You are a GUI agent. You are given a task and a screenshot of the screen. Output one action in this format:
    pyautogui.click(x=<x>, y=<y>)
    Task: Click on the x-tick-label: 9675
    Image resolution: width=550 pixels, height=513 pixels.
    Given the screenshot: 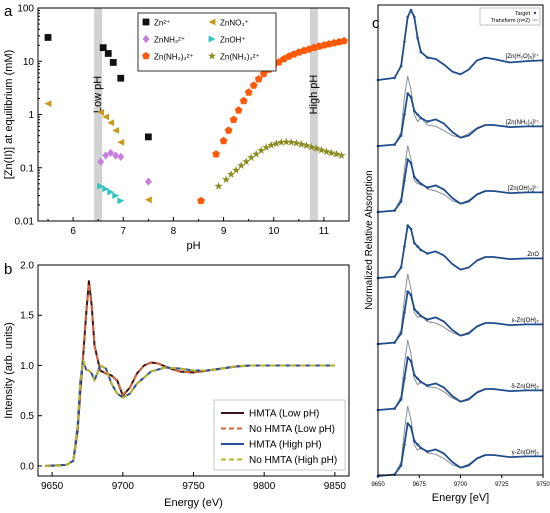 What is the action you would take?
    pyautogui.click(x=420, y=485)
    